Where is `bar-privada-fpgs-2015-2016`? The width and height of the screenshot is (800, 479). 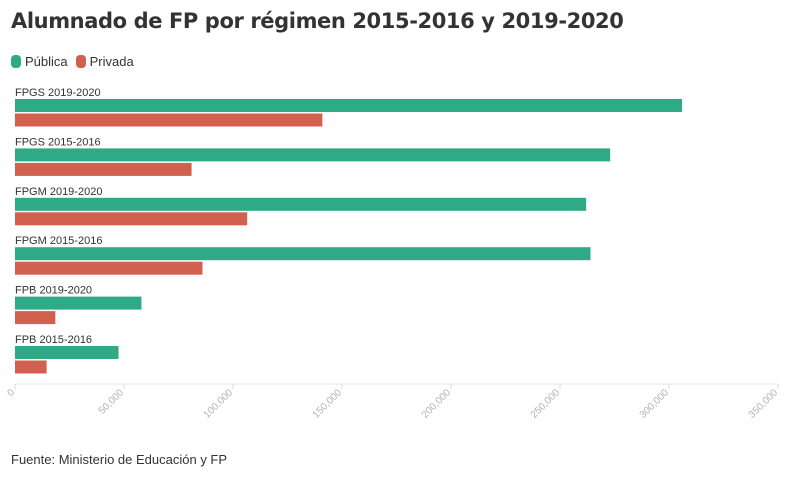
bar-privada-fpgs-2015-2016 is located at coordinates (103, 169).